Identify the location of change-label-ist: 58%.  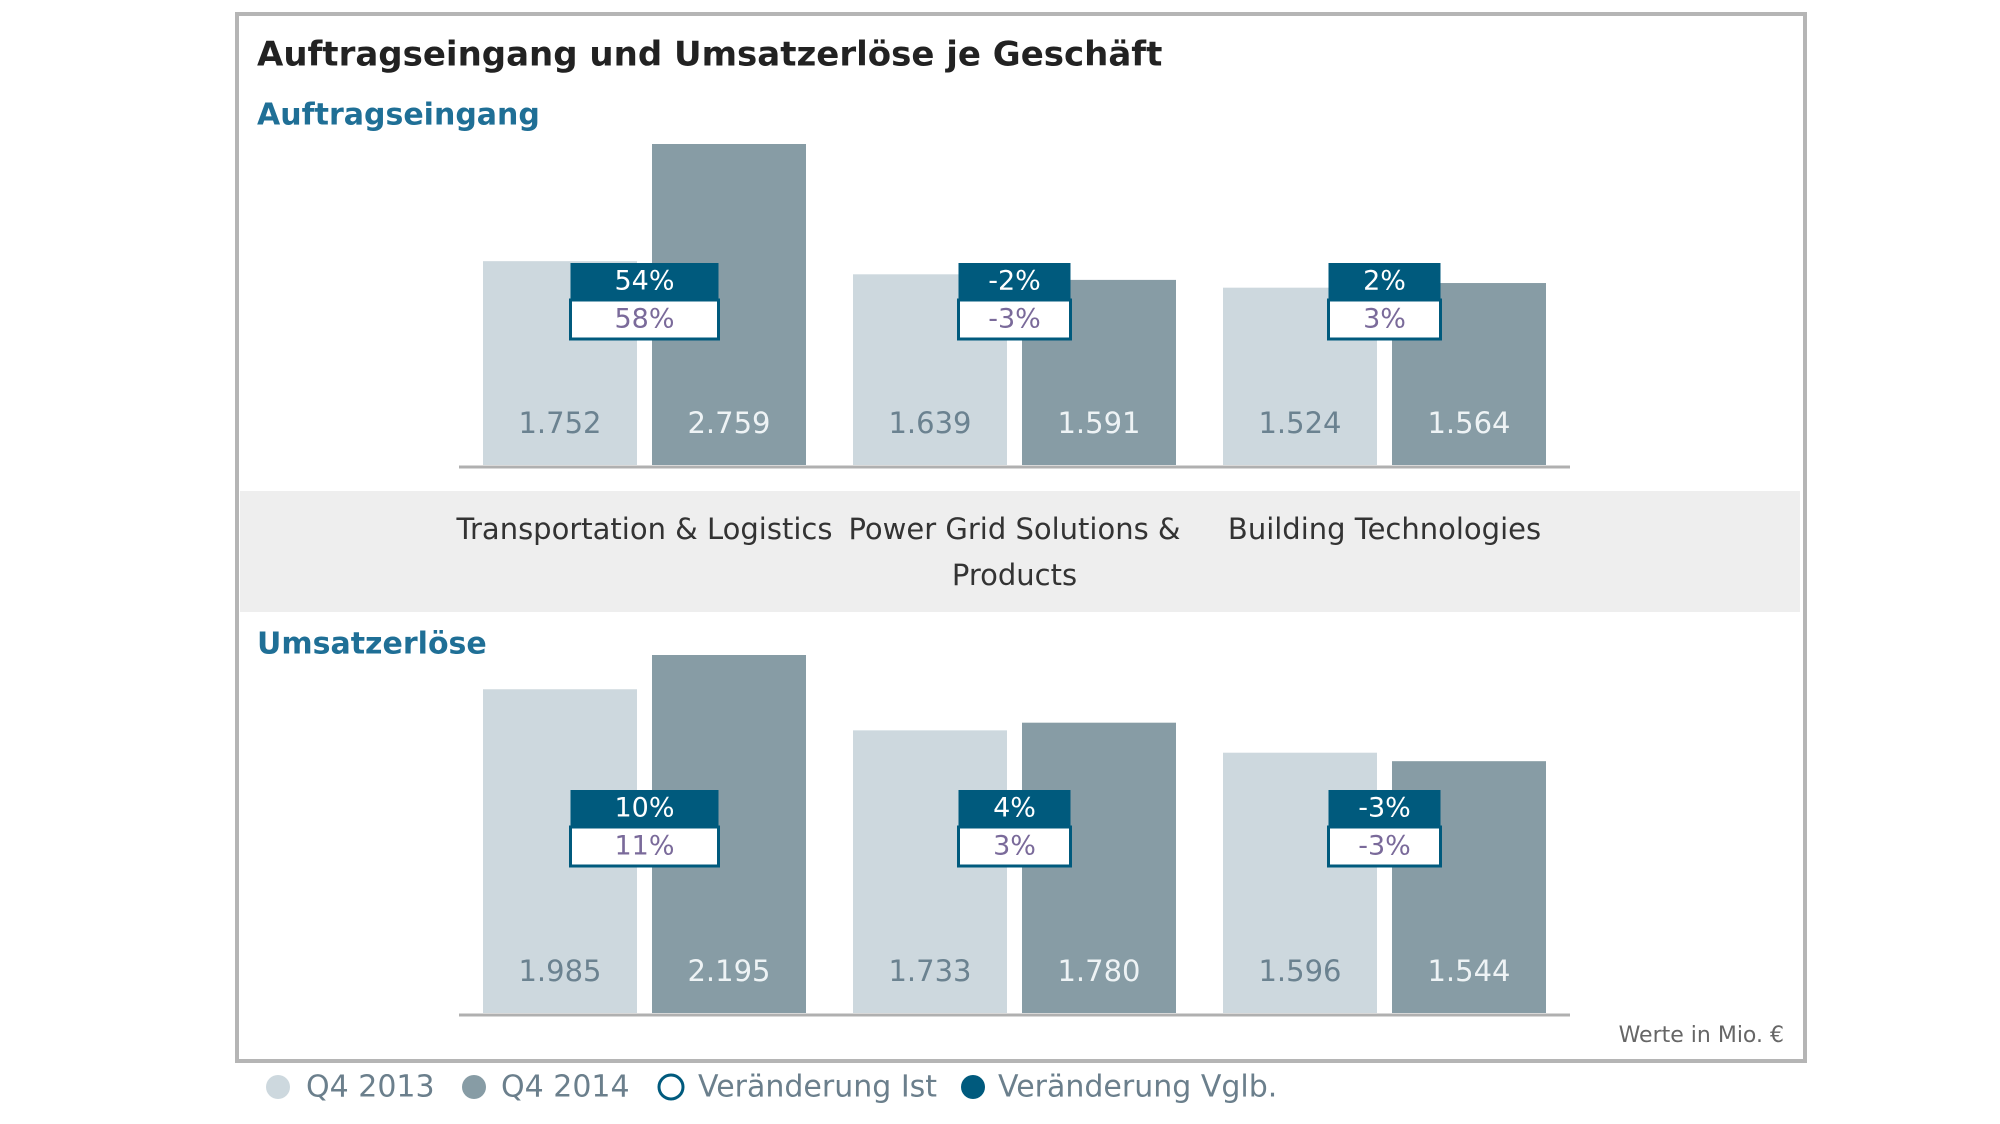
(644, 319).